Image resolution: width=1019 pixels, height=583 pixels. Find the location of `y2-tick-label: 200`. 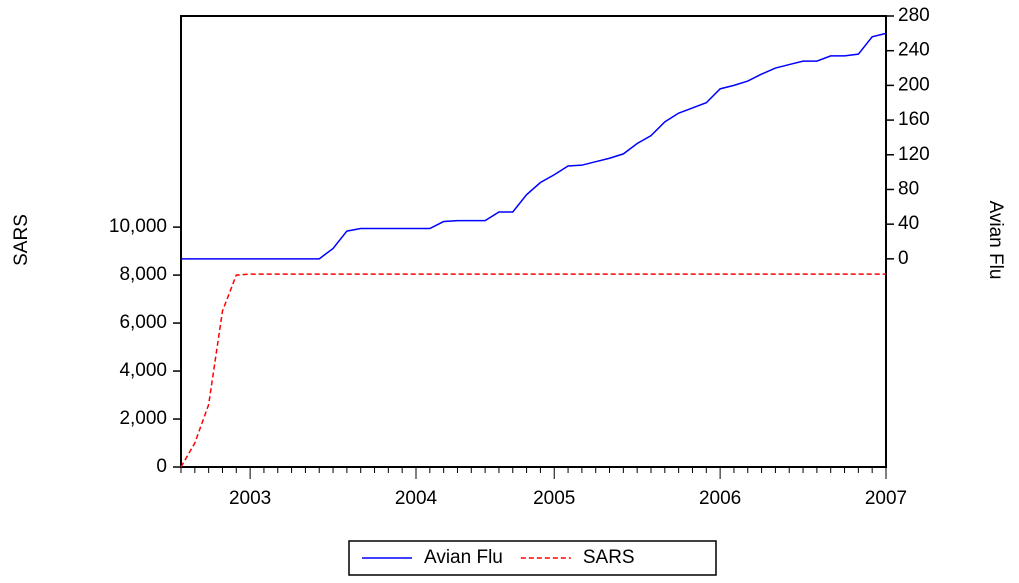

y2-tick-label: 200 is located at coordinates (914, 84).